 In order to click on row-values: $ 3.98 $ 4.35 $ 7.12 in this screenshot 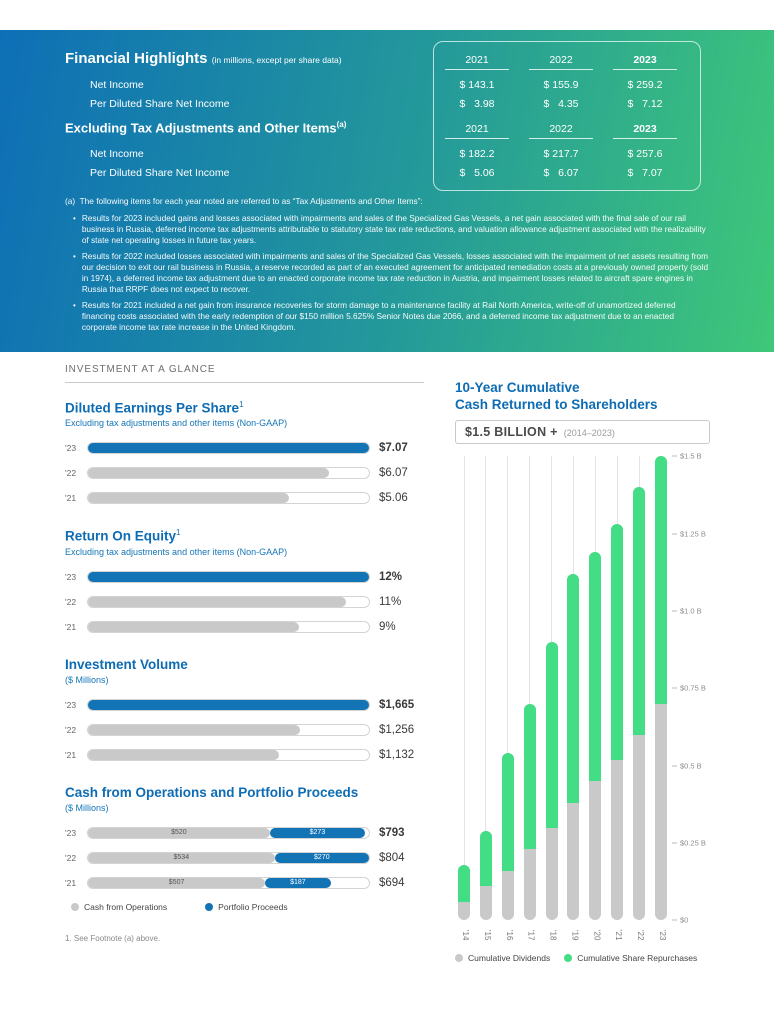, I will do `click(561, 104)`.